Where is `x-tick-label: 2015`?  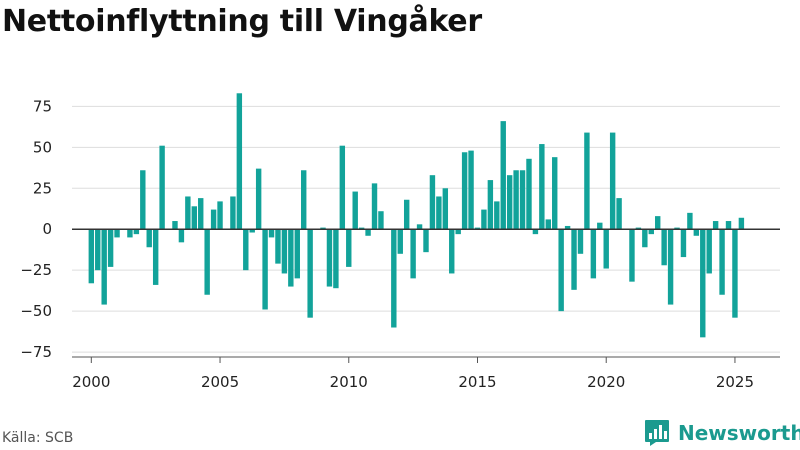
x-tick-label: 2015 is located at coordinates (477, 382).